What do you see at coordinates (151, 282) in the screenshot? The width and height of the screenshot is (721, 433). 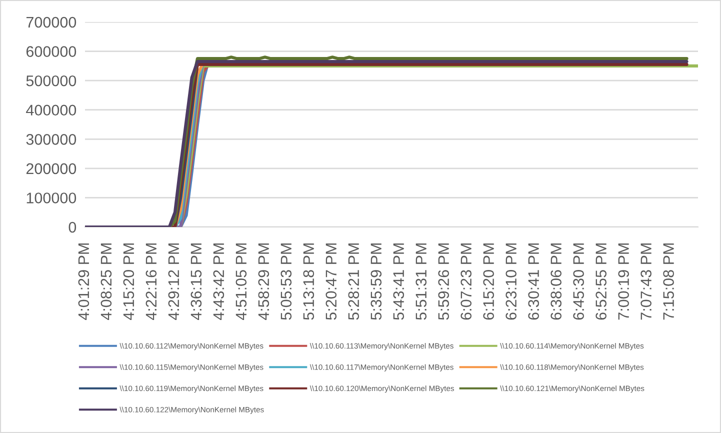 I see `x-tick-label: 4:22:16 PM` at bounding box center [151, 282].